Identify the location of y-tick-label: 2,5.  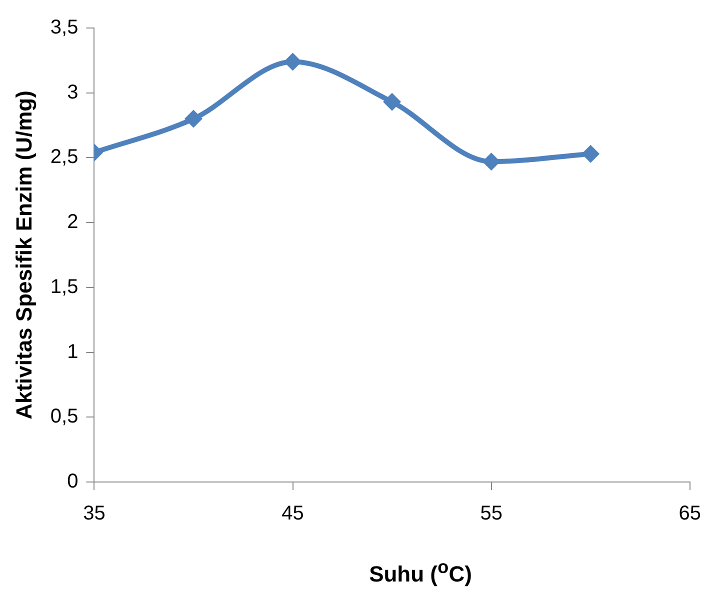
(64, 157).